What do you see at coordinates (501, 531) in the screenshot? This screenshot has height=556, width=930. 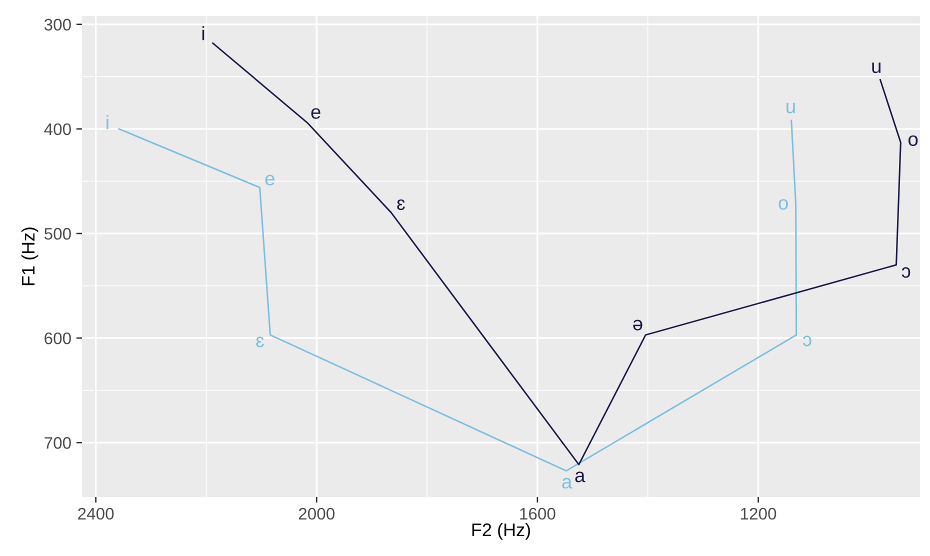 I see `x-axis-title: F2 (Hz)` at bounding box center [501, 531].